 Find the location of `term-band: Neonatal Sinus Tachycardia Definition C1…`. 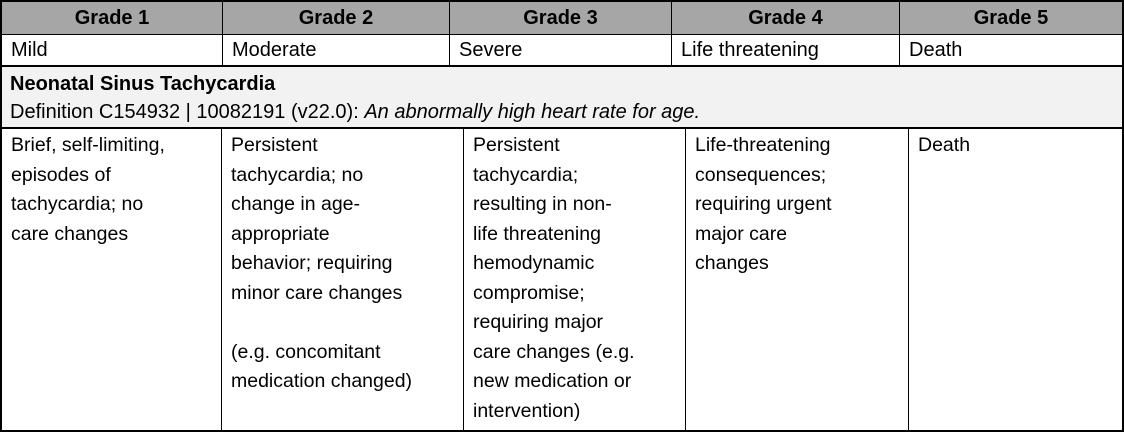

term-band: Neonatal Sinus Tachycardia Definition C1… is located at coordinates (562, 98).